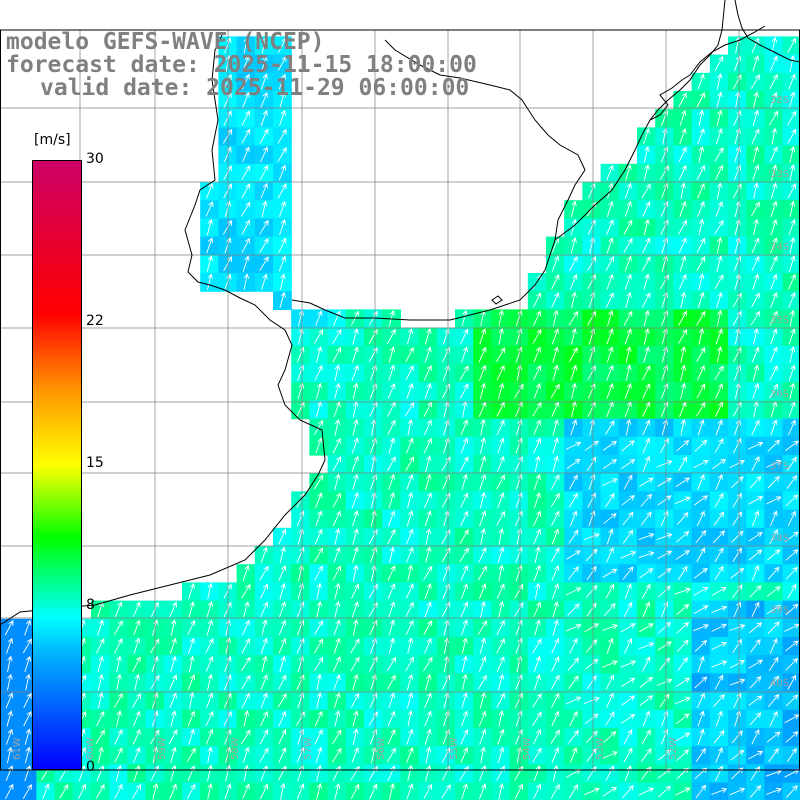  What do you see at coordinates (235, 748) in the screenshot?
I see `longitude-label: 58W` at bounding box center [235, 748].